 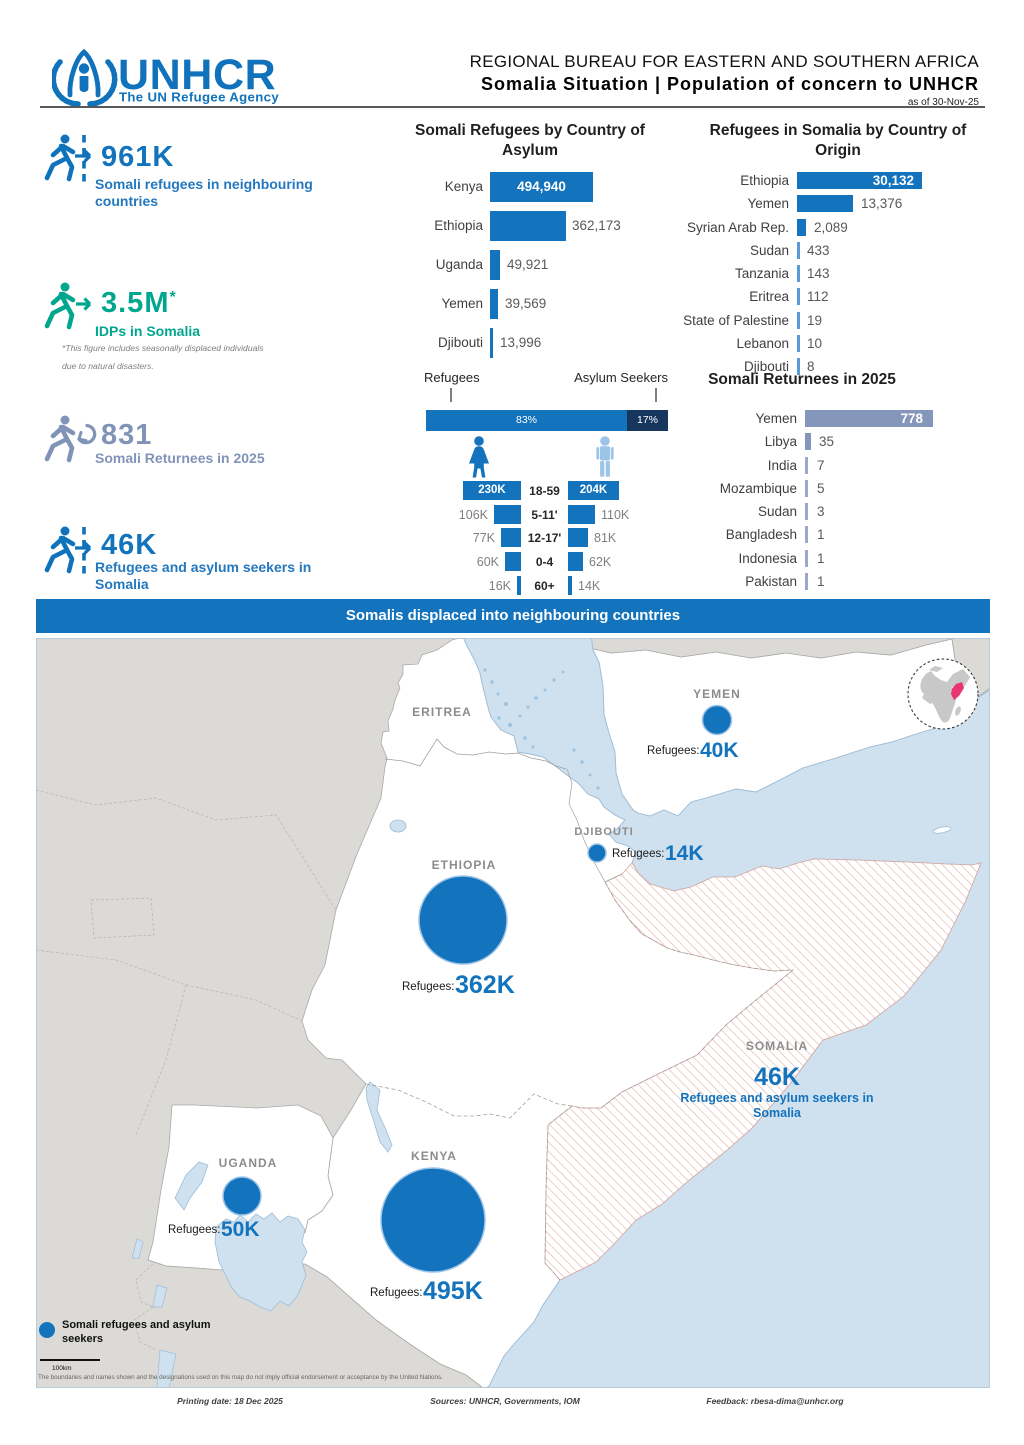 I want to click on svg-text: UNHCR, so click(x=197, y=75).